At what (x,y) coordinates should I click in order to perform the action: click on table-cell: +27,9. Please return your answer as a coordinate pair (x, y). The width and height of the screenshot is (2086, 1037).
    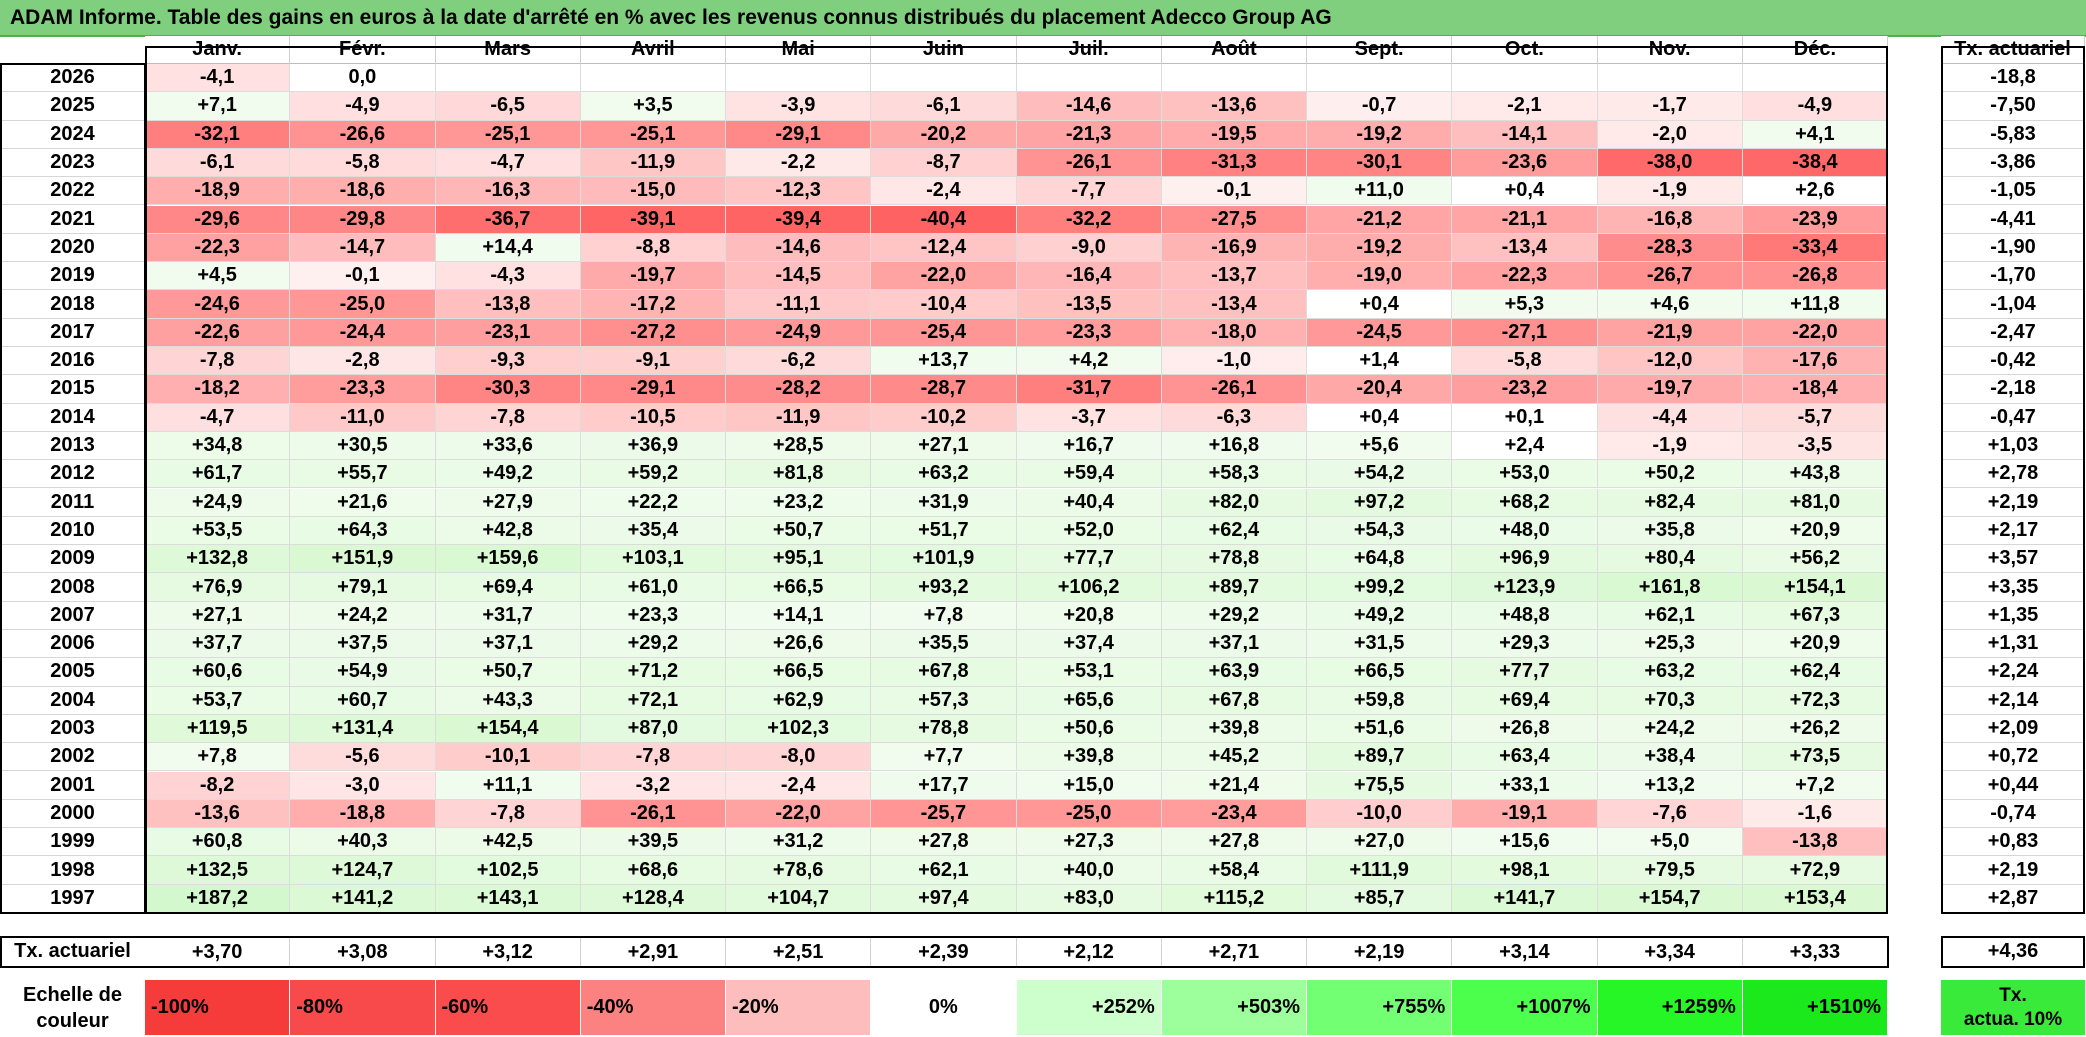
    Looking at the image, I should click on (508, 502).